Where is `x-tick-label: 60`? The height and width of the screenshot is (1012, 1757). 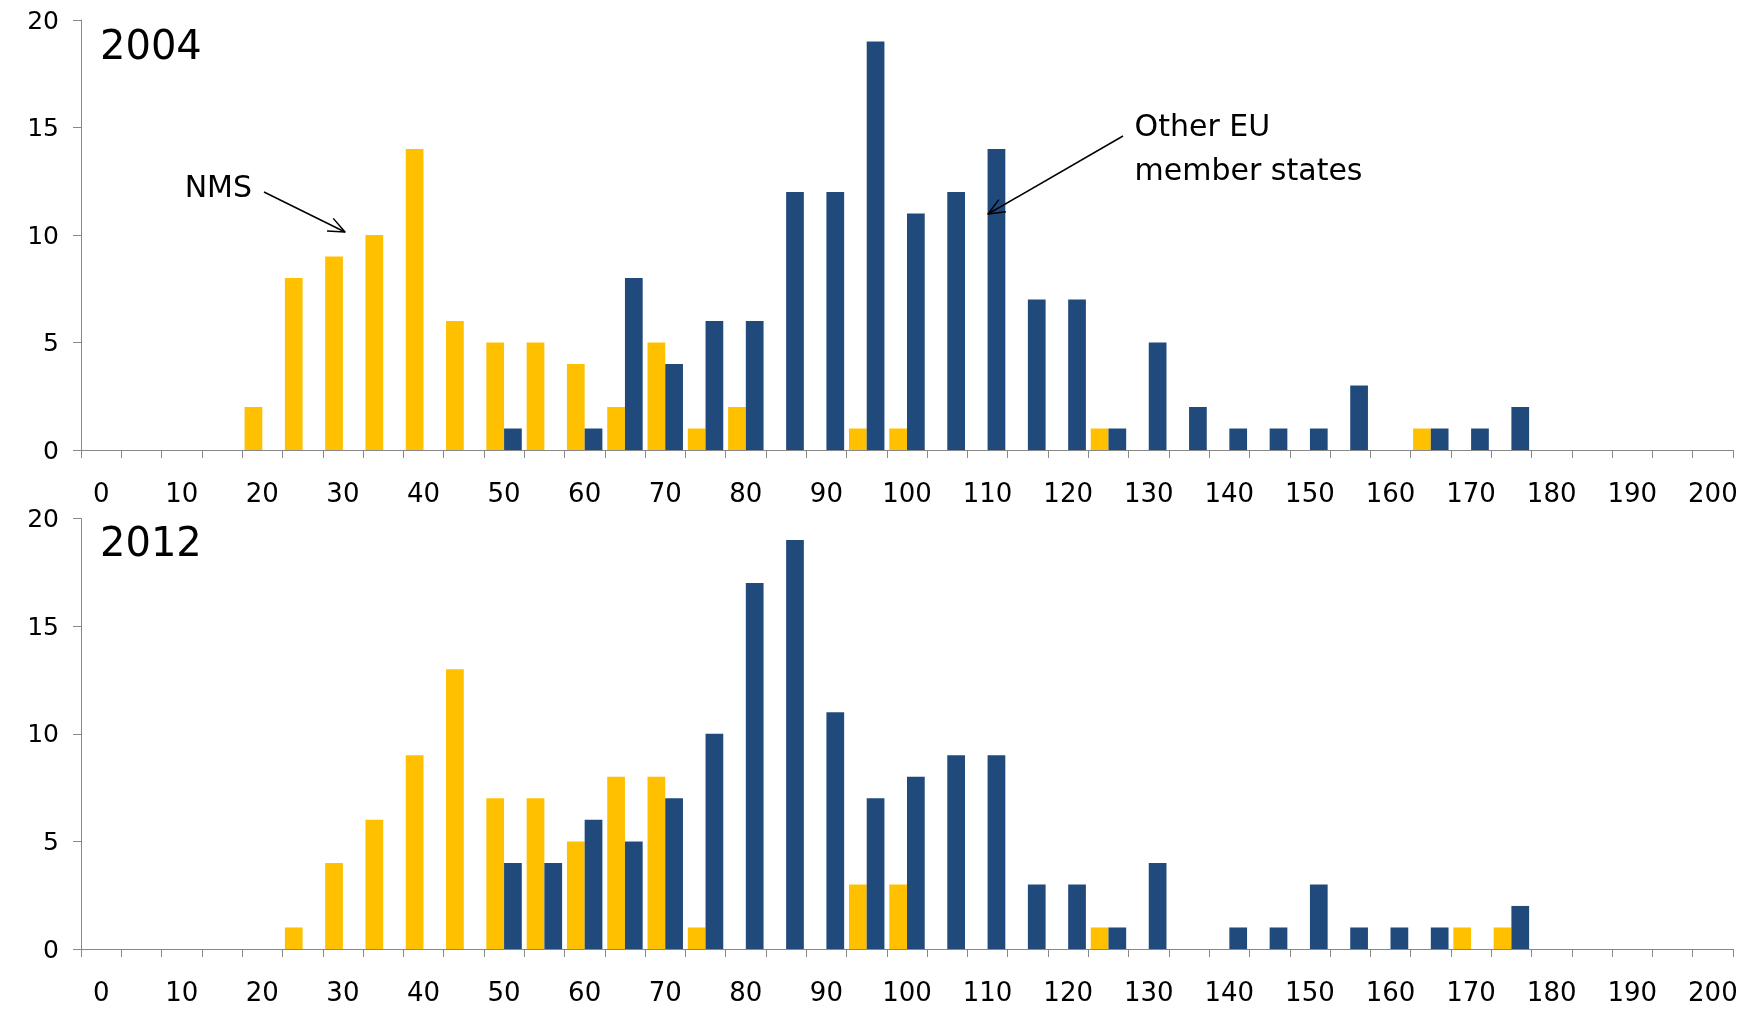 x-tick-label: 60 is located at coordinates (585, 992).